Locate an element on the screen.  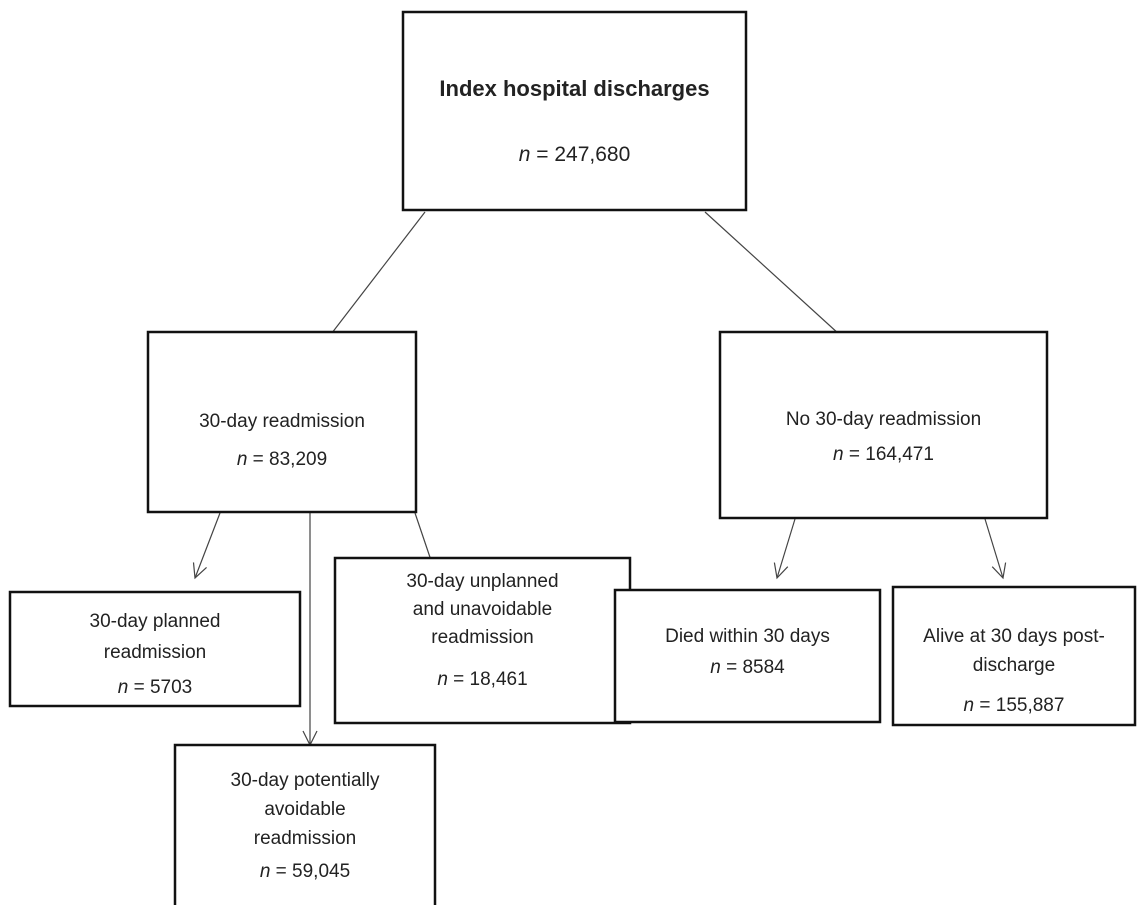
node-count: n = 18,461 is located at coordinates (482, 679).